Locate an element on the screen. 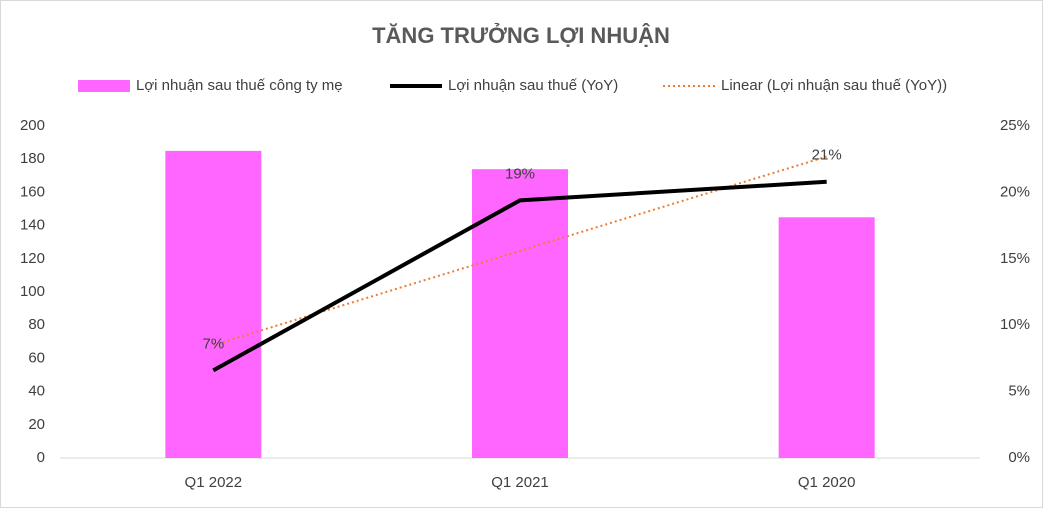 Image resolution: width=1043 pixels, height=508 pixels. y2-tick-label: 20% is located at coordinates (1015, 191).